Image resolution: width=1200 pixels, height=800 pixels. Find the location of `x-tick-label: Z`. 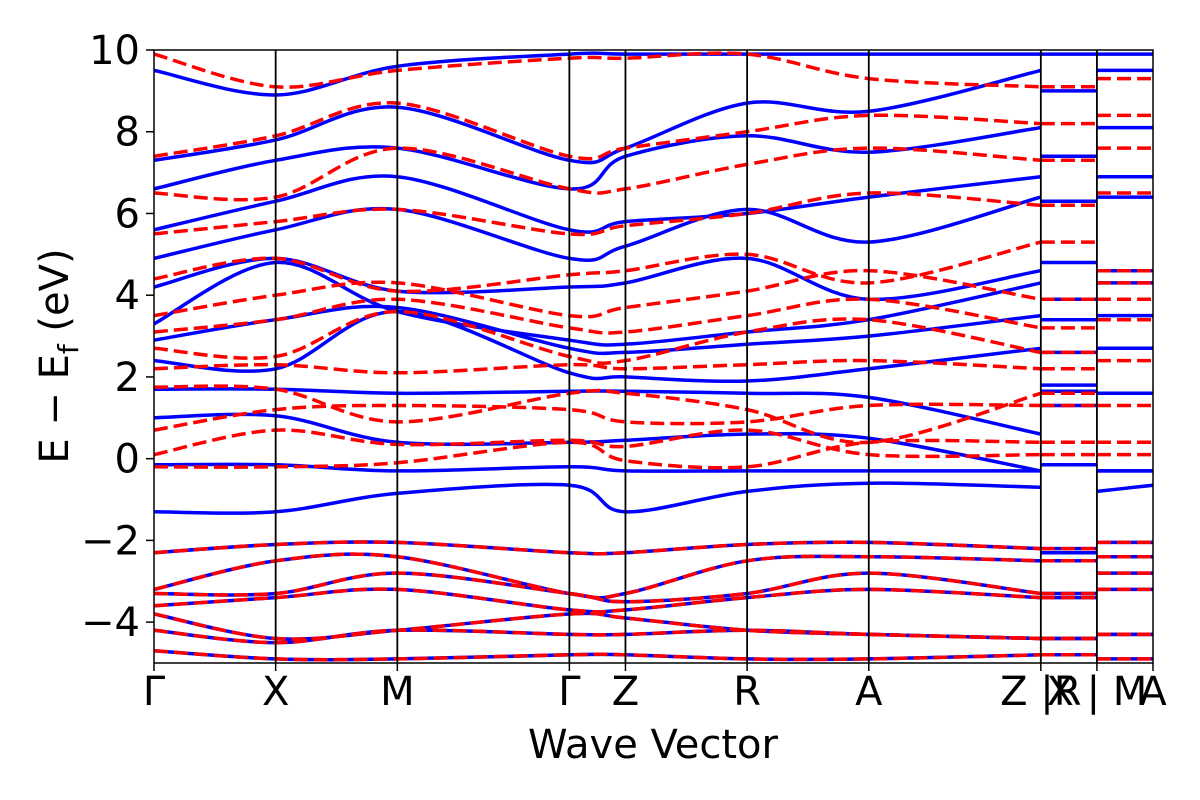

x-tick-label: Z is located at coordinates (625, 692).